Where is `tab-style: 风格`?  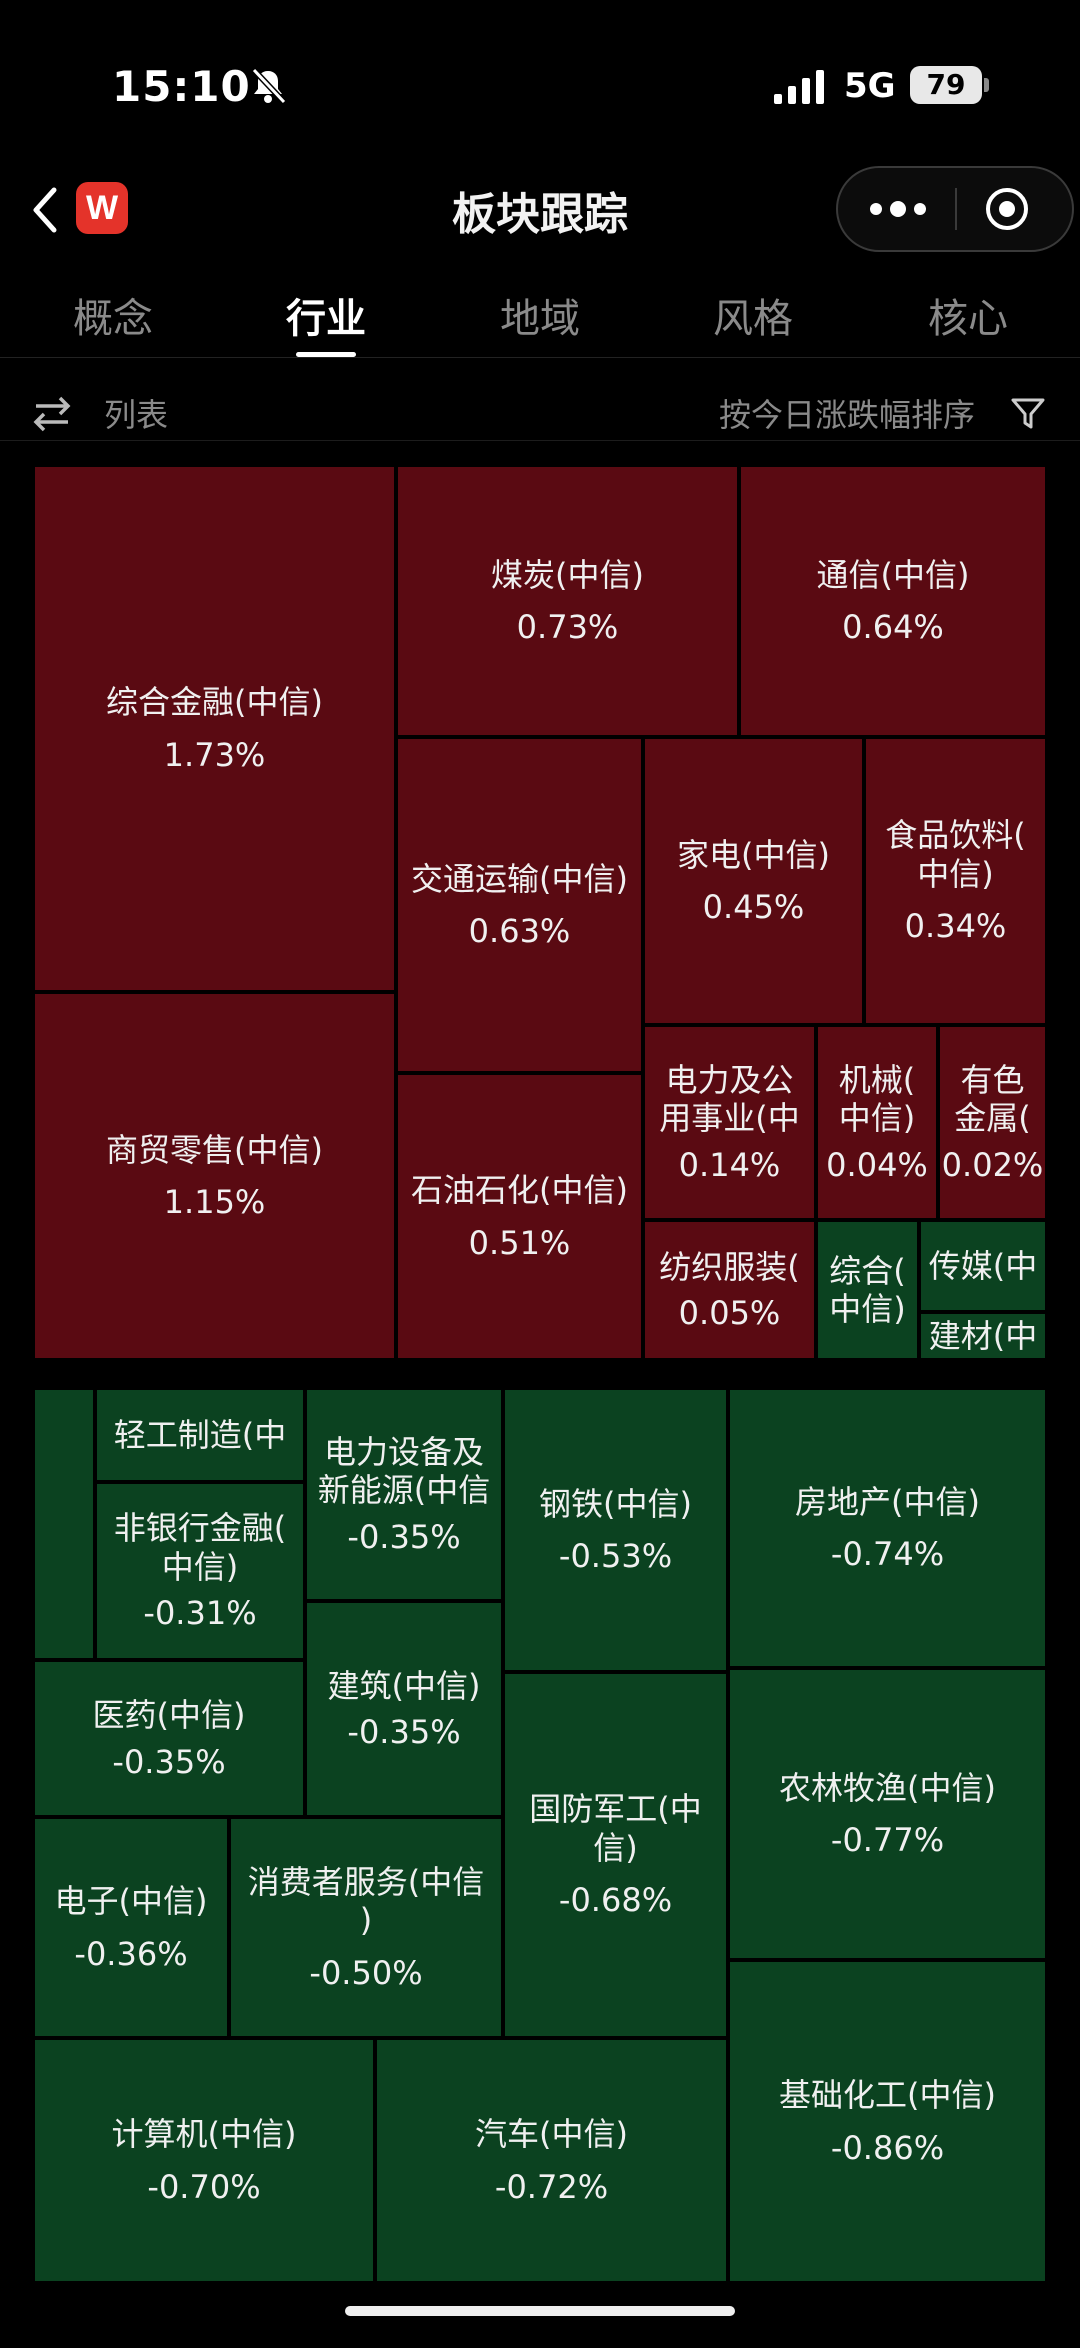
tab-style: 风格 is located at coordinates (753, 319).